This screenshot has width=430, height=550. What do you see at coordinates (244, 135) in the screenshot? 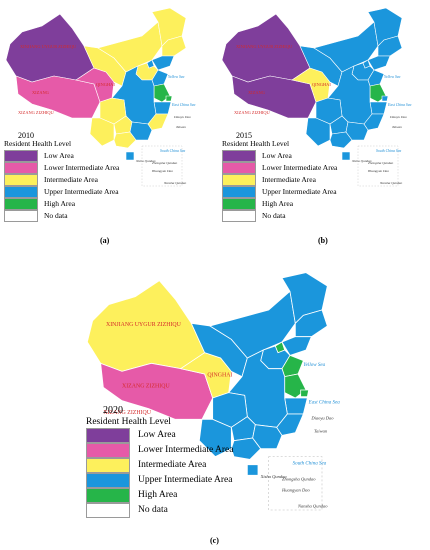
I see `legend-year: 2015` at bounding box center [244, 135].